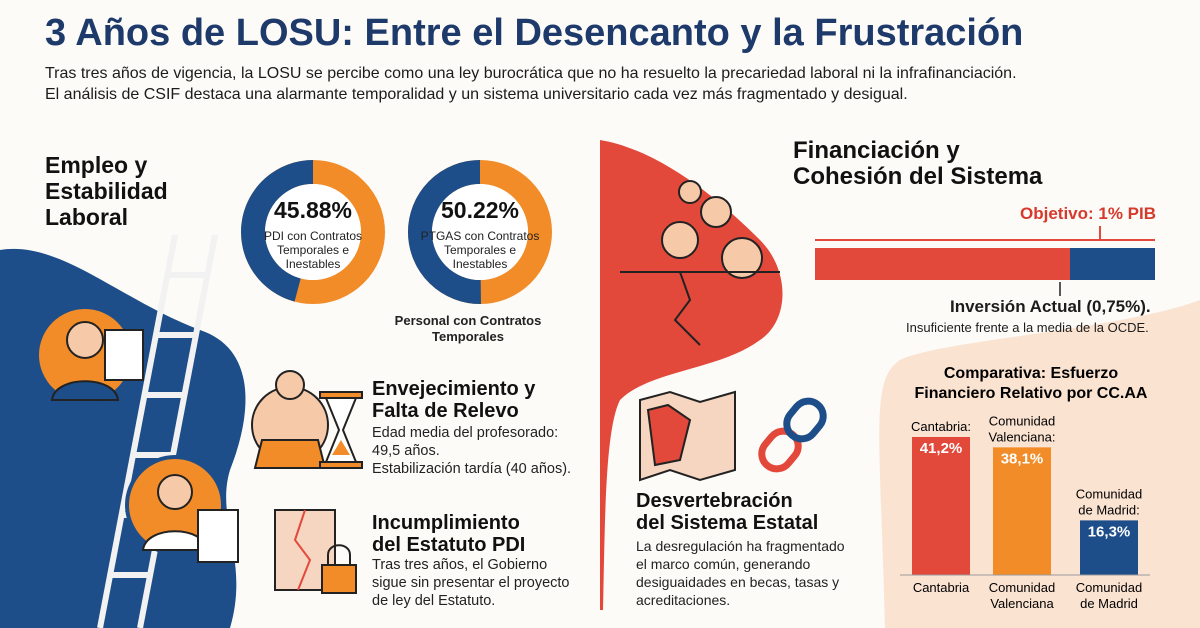 This screenshot has height=628, width=1200. Describe the element at coordinates (876, 150) in the screenshot. I see `title-line: Financiación y` at that location.